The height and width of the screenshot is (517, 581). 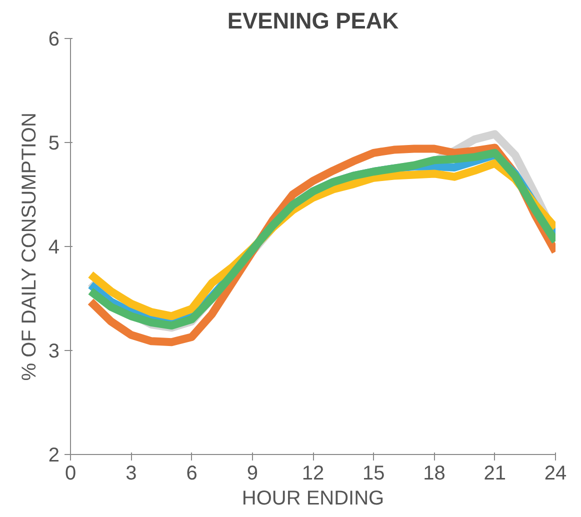 I want to click on y-axis-title: % OF DAILY CONSUMPTION, so click(x=29, y=246).